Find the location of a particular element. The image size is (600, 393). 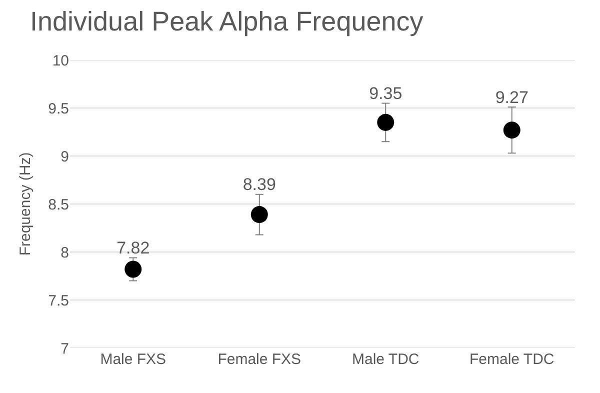

y-tick-label: 8.5 is located at coordinates (58, 205).